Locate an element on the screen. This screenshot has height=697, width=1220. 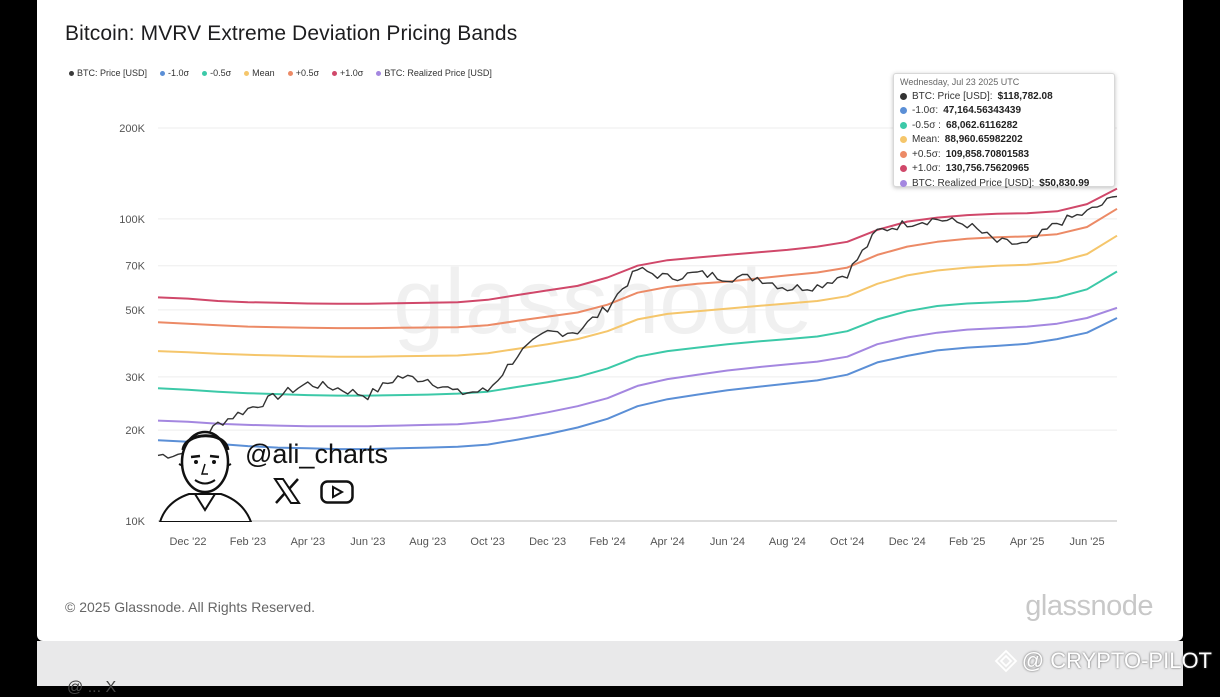
legend-item-minus-1-sigma: -1.0σ is located at coordinates (174, 73).